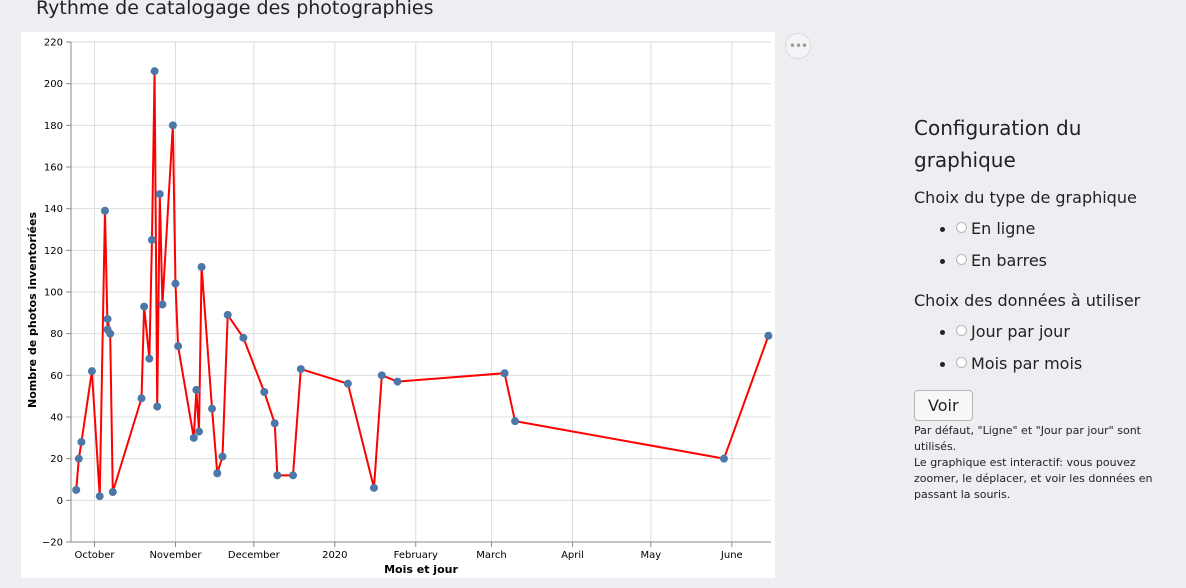 The height and width of the screenshot is (588, 1186). Describe the element at coordinates (53, 251) in the screenshot. I see `y-tick-label: 120` at that location.